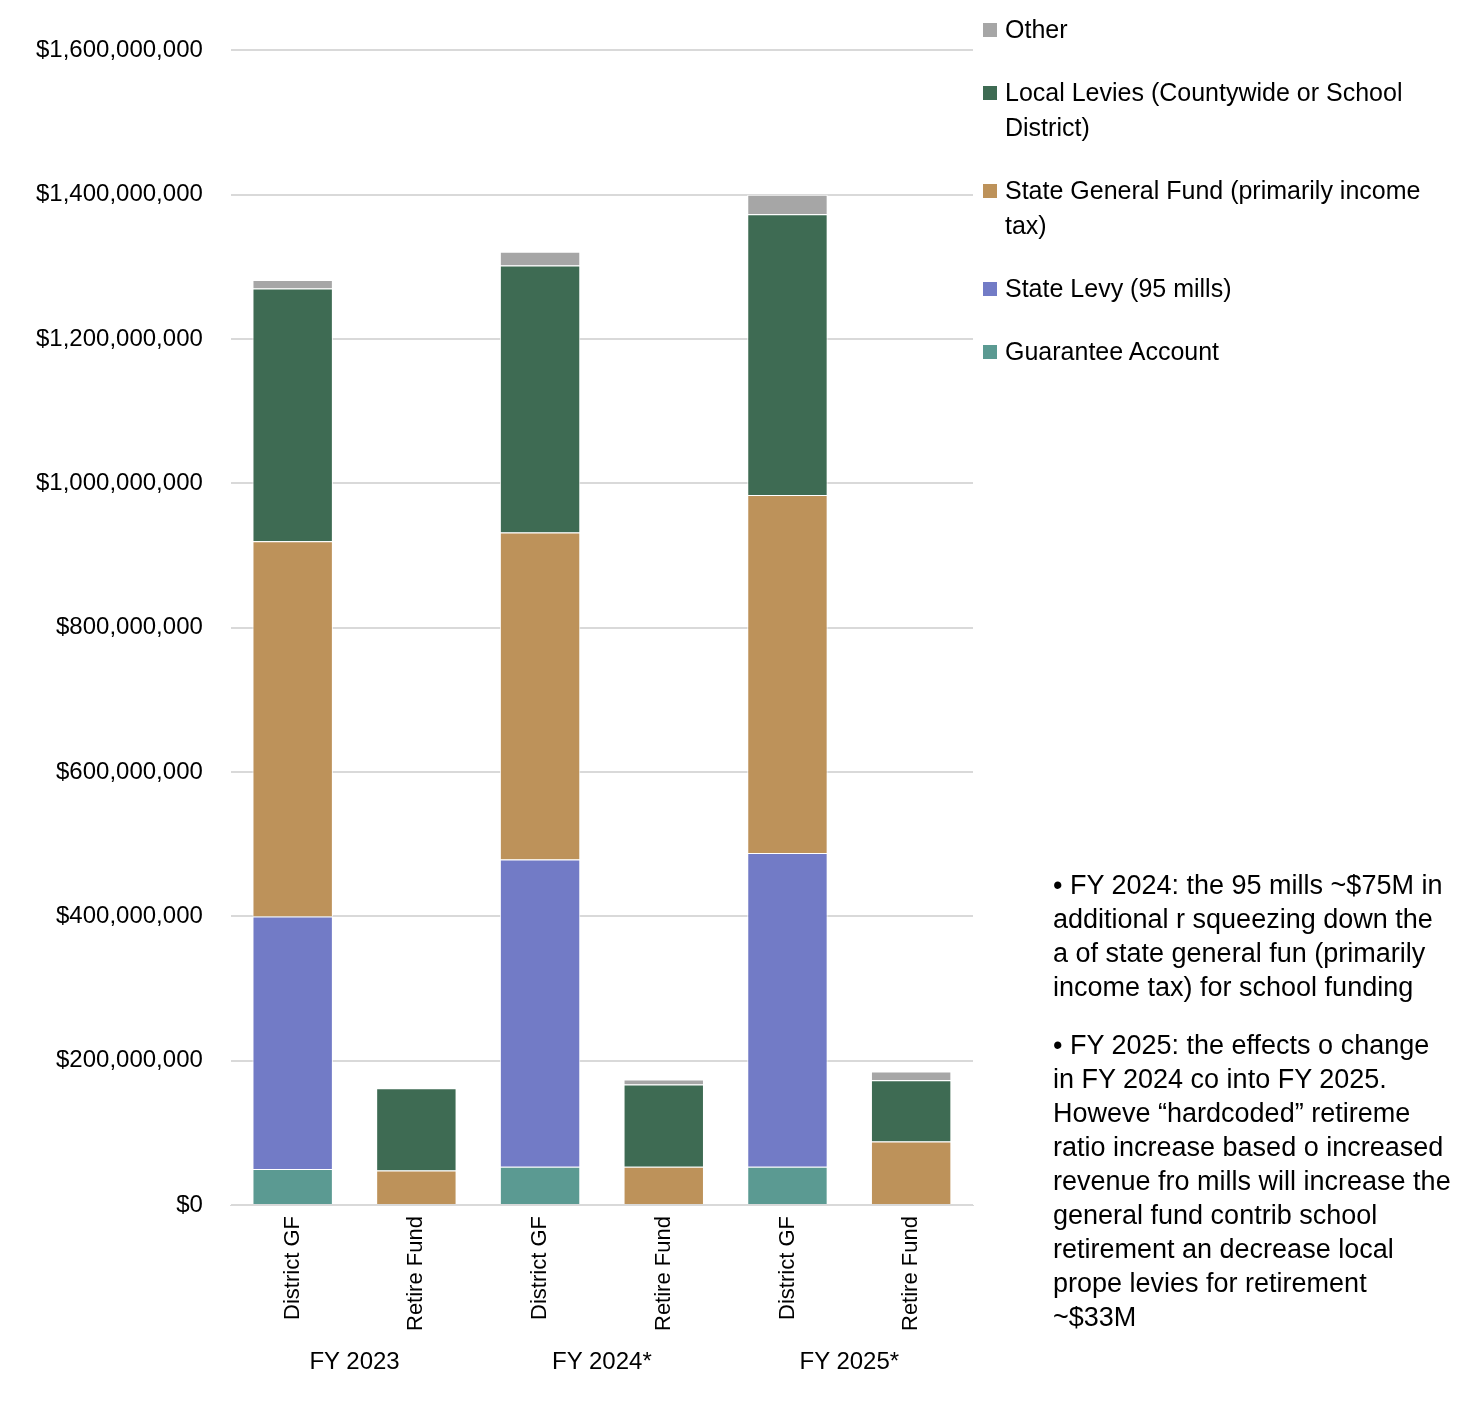 The image size is (1473, 1407). Describe the element at coordinates (129, 626) in the screenshot. I see `y-tick-label: $800,000,000` at that location.